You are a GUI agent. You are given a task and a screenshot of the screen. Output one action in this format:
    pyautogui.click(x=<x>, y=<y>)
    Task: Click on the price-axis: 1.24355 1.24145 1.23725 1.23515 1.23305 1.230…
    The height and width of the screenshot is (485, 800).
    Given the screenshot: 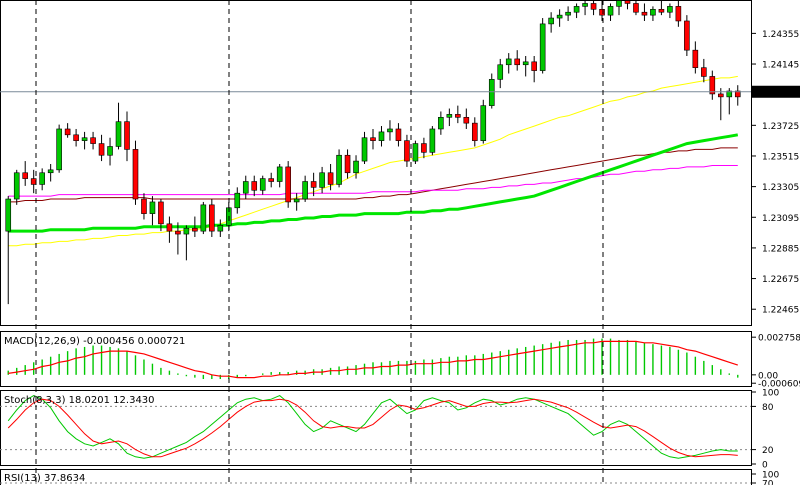 What is the action you would take?
    pyautogui.click(x=775, y=173)
    